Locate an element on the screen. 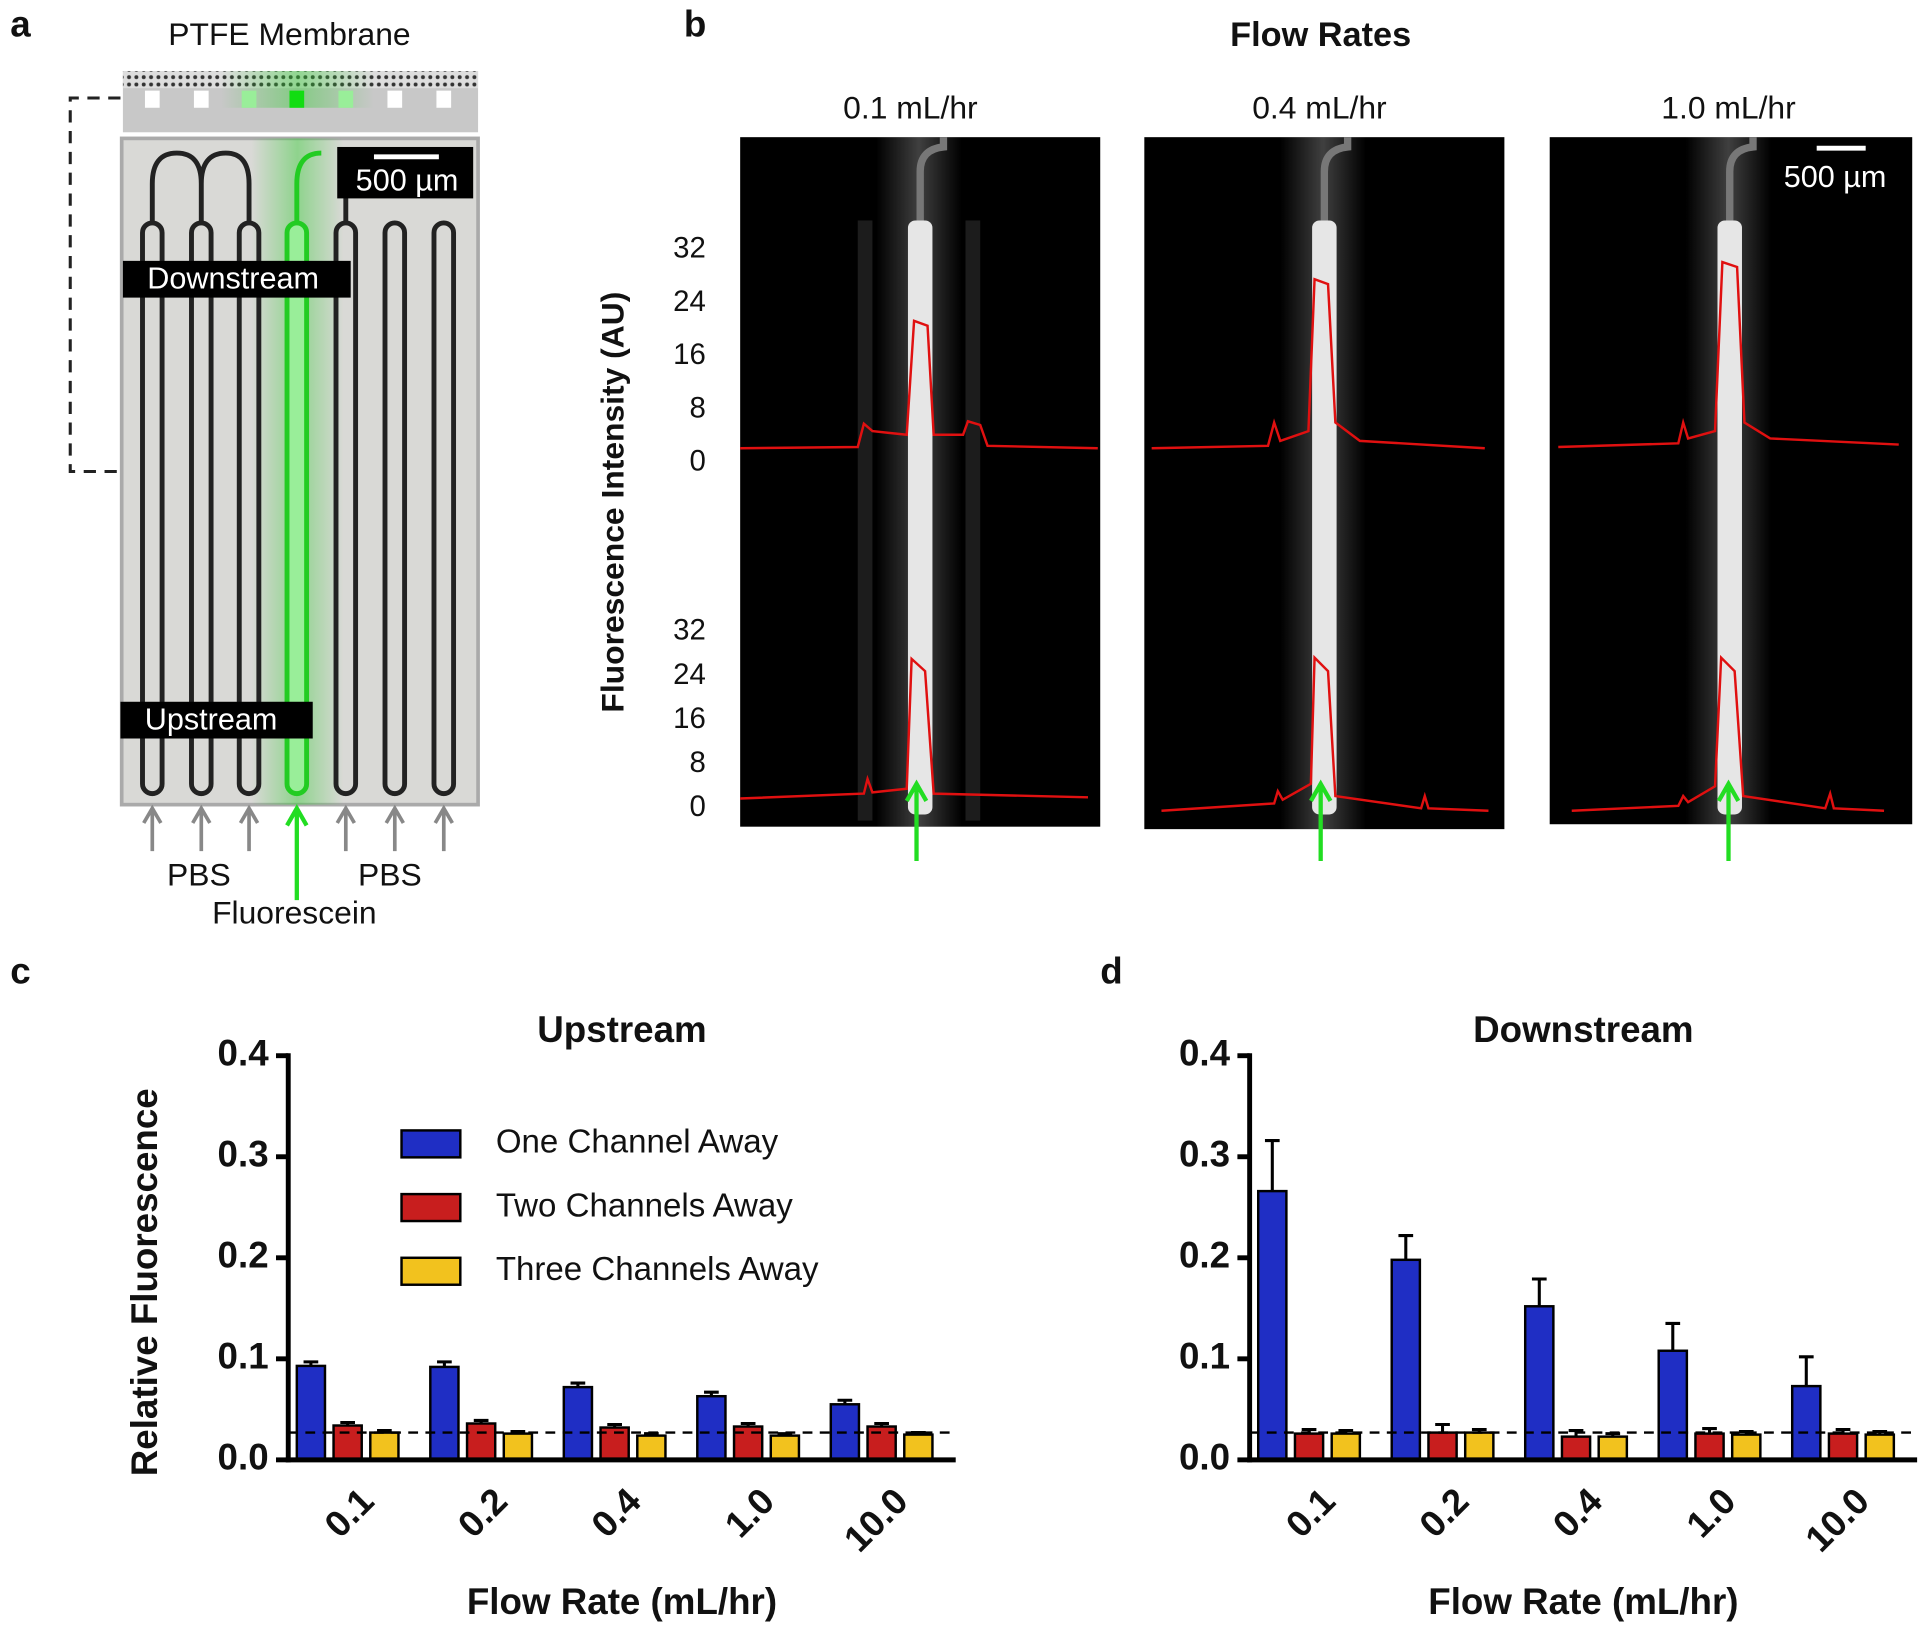  legend-label: Two Channels Away is located at coordinates (644, 1205).